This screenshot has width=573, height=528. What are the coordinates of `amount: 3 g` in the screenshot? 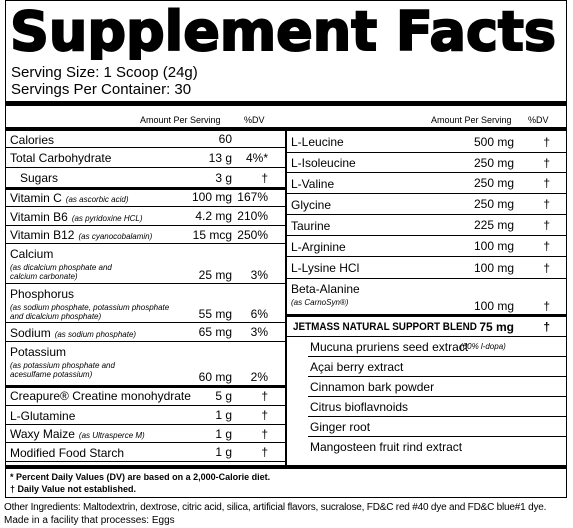 It's located at (223, 178).